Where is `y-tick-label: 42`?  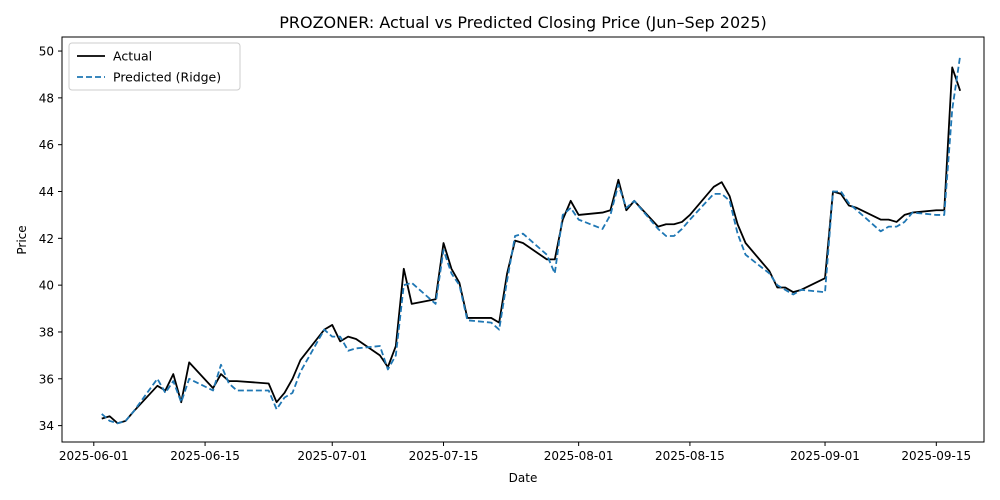 y-tick-label: 42 is located at coordinates (46, 239).